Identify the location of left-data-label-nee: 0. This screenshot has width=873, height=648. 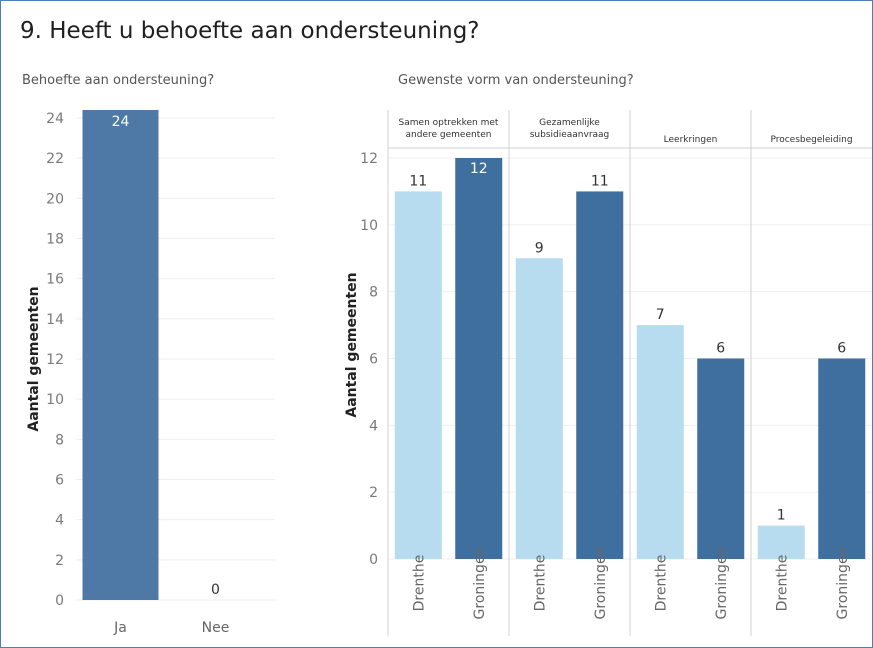
(215, 590).